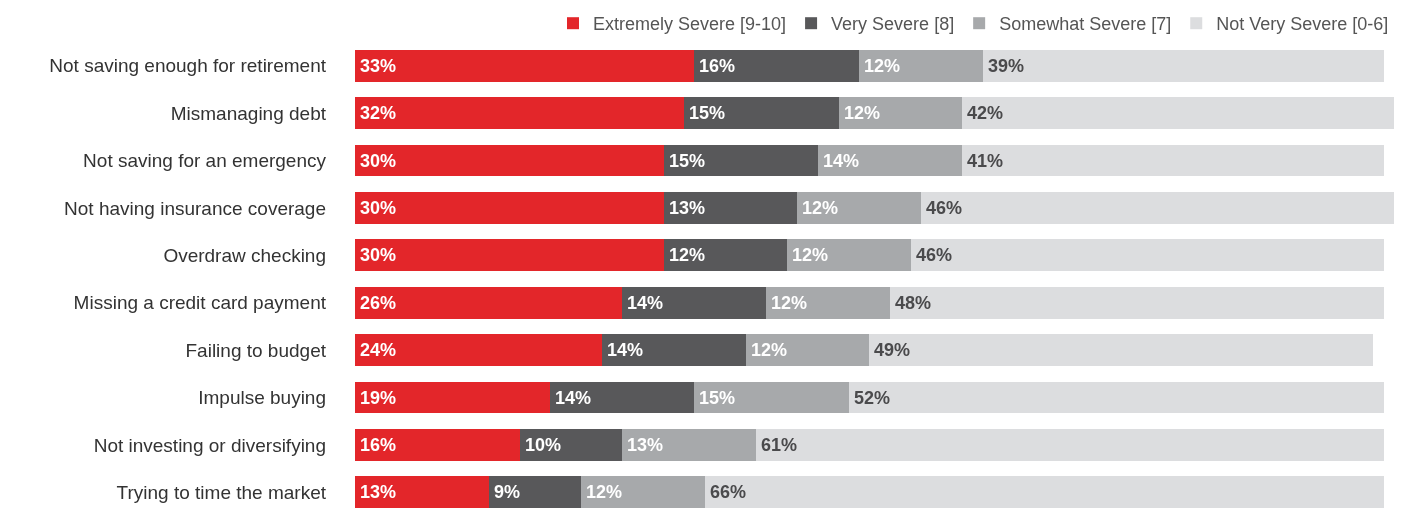 The height and width of the screenshot is (520, 1406). I want to click on data-label: 61%, so click(779, 445).